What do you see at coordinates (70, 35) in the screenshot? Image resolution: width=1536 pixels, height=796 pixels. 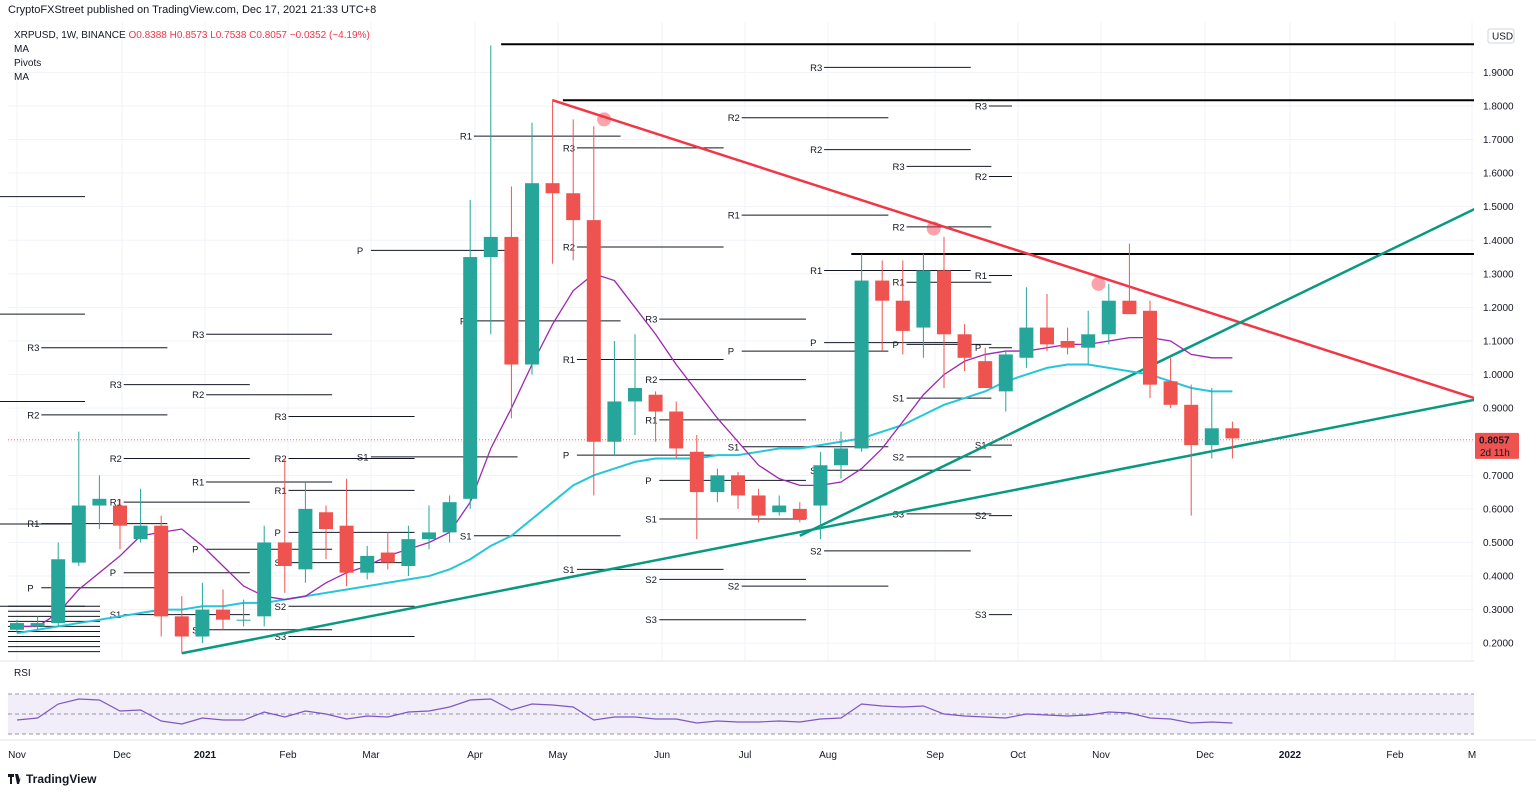 I see `symbol-name: XRPUSD, 1W, BINANCE` at bounding box center [70, 35].